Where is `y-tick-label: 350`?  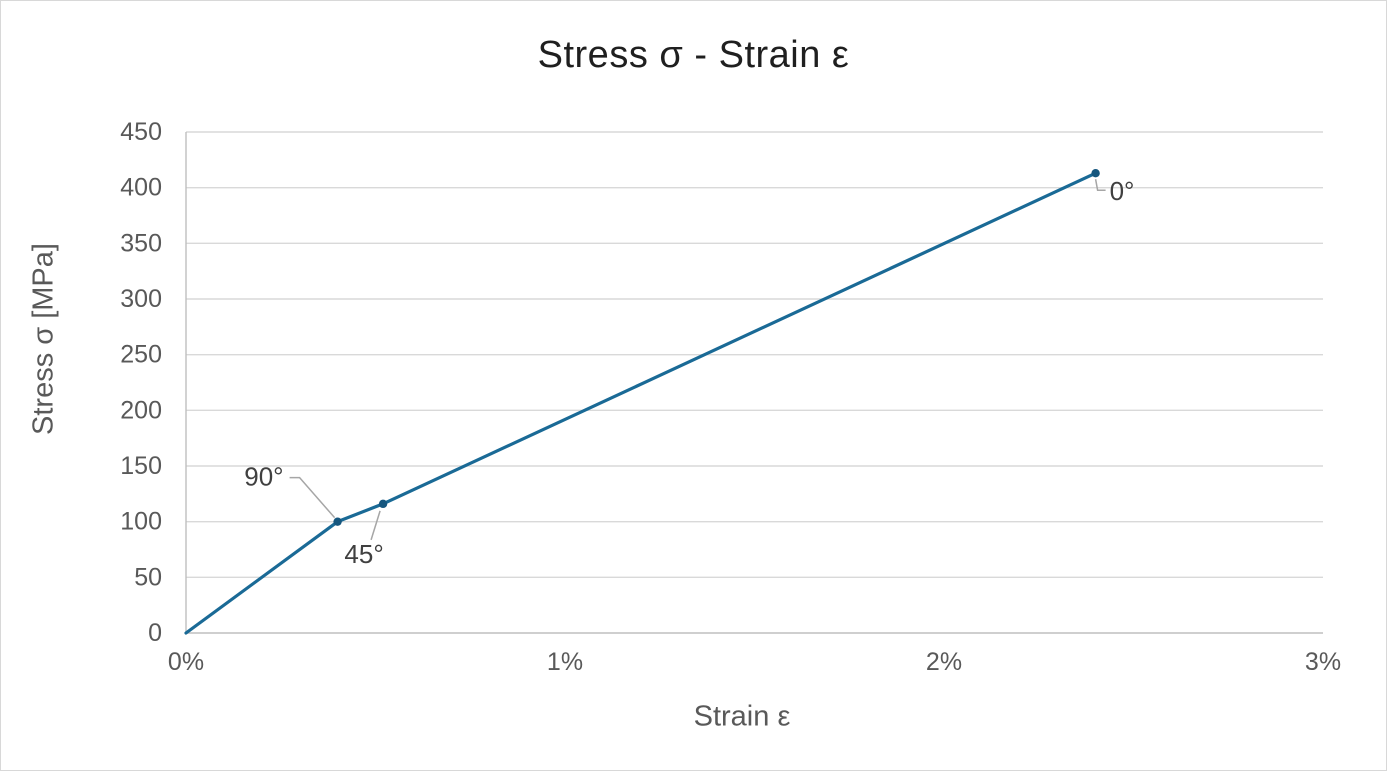 y-tick-label: 350 is located at coordinates (141, 243).